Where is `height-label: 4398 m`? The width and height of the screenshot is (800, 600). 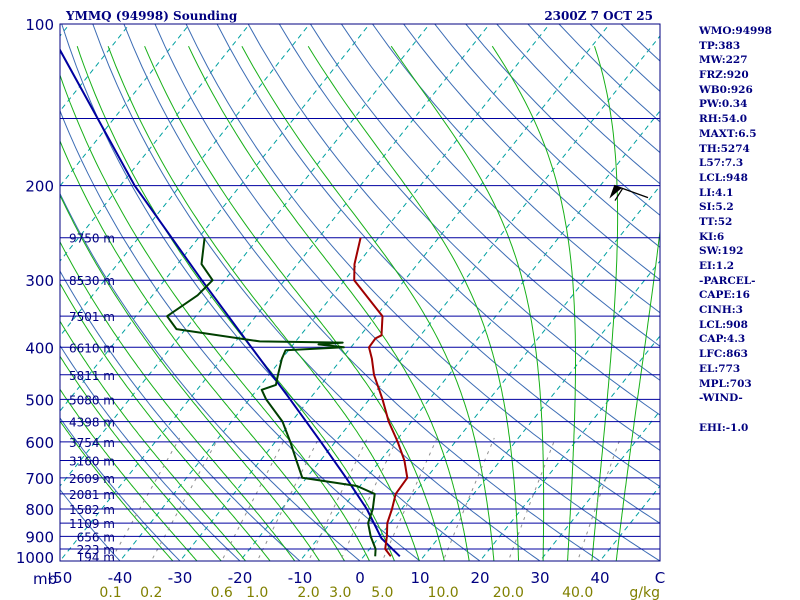 height-label: 4398 m is located at coordinates (92, 423).